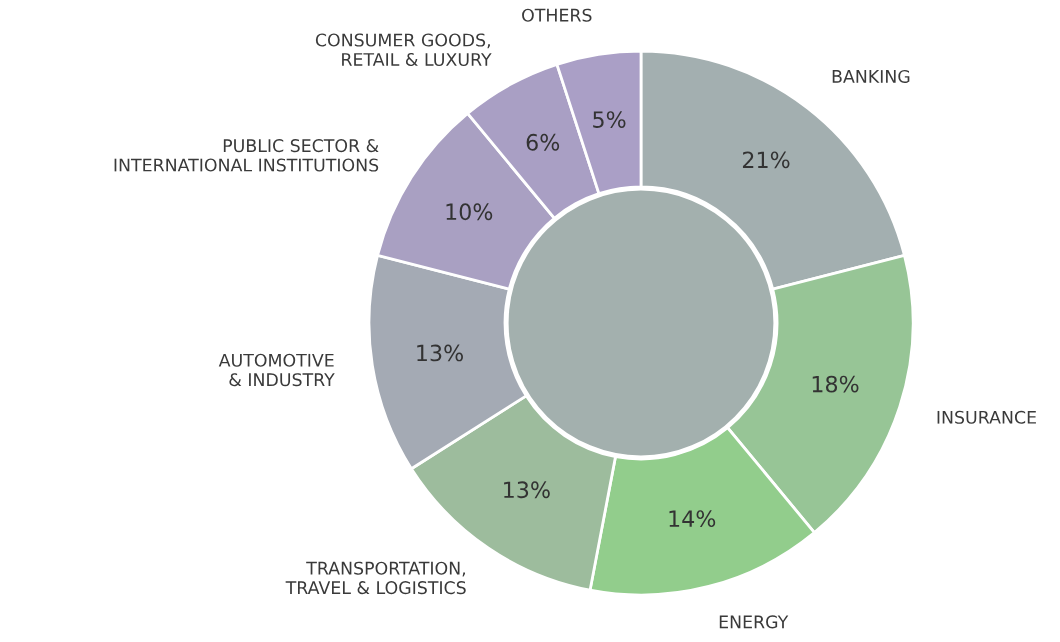 The width and height of the screenshot is (1060, 642). Describe the element at coordinates (609, 119) in the screenshot. I see `data-label: 5%` at that location.